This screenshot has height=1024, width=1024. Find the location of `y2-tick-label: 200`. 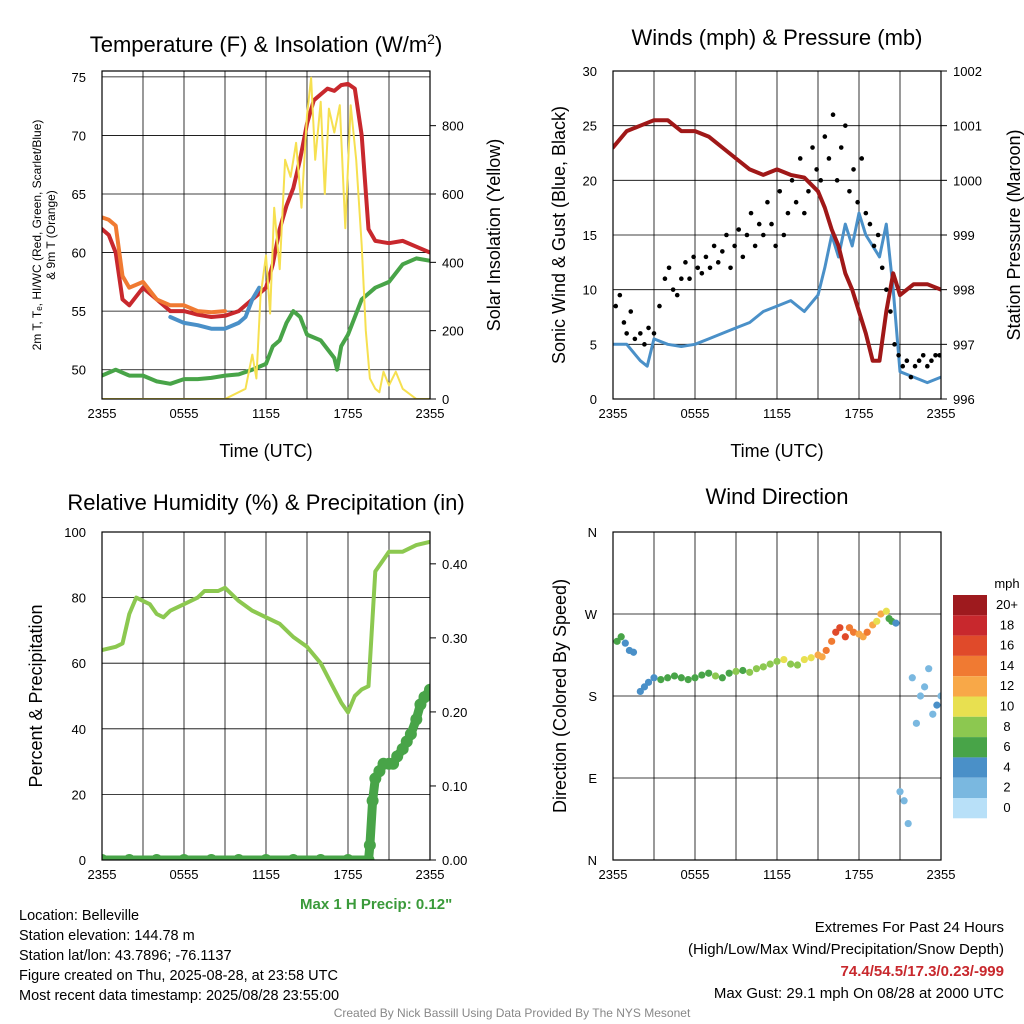

y2-tick-label: 200 is located at coordinates (453, 331).